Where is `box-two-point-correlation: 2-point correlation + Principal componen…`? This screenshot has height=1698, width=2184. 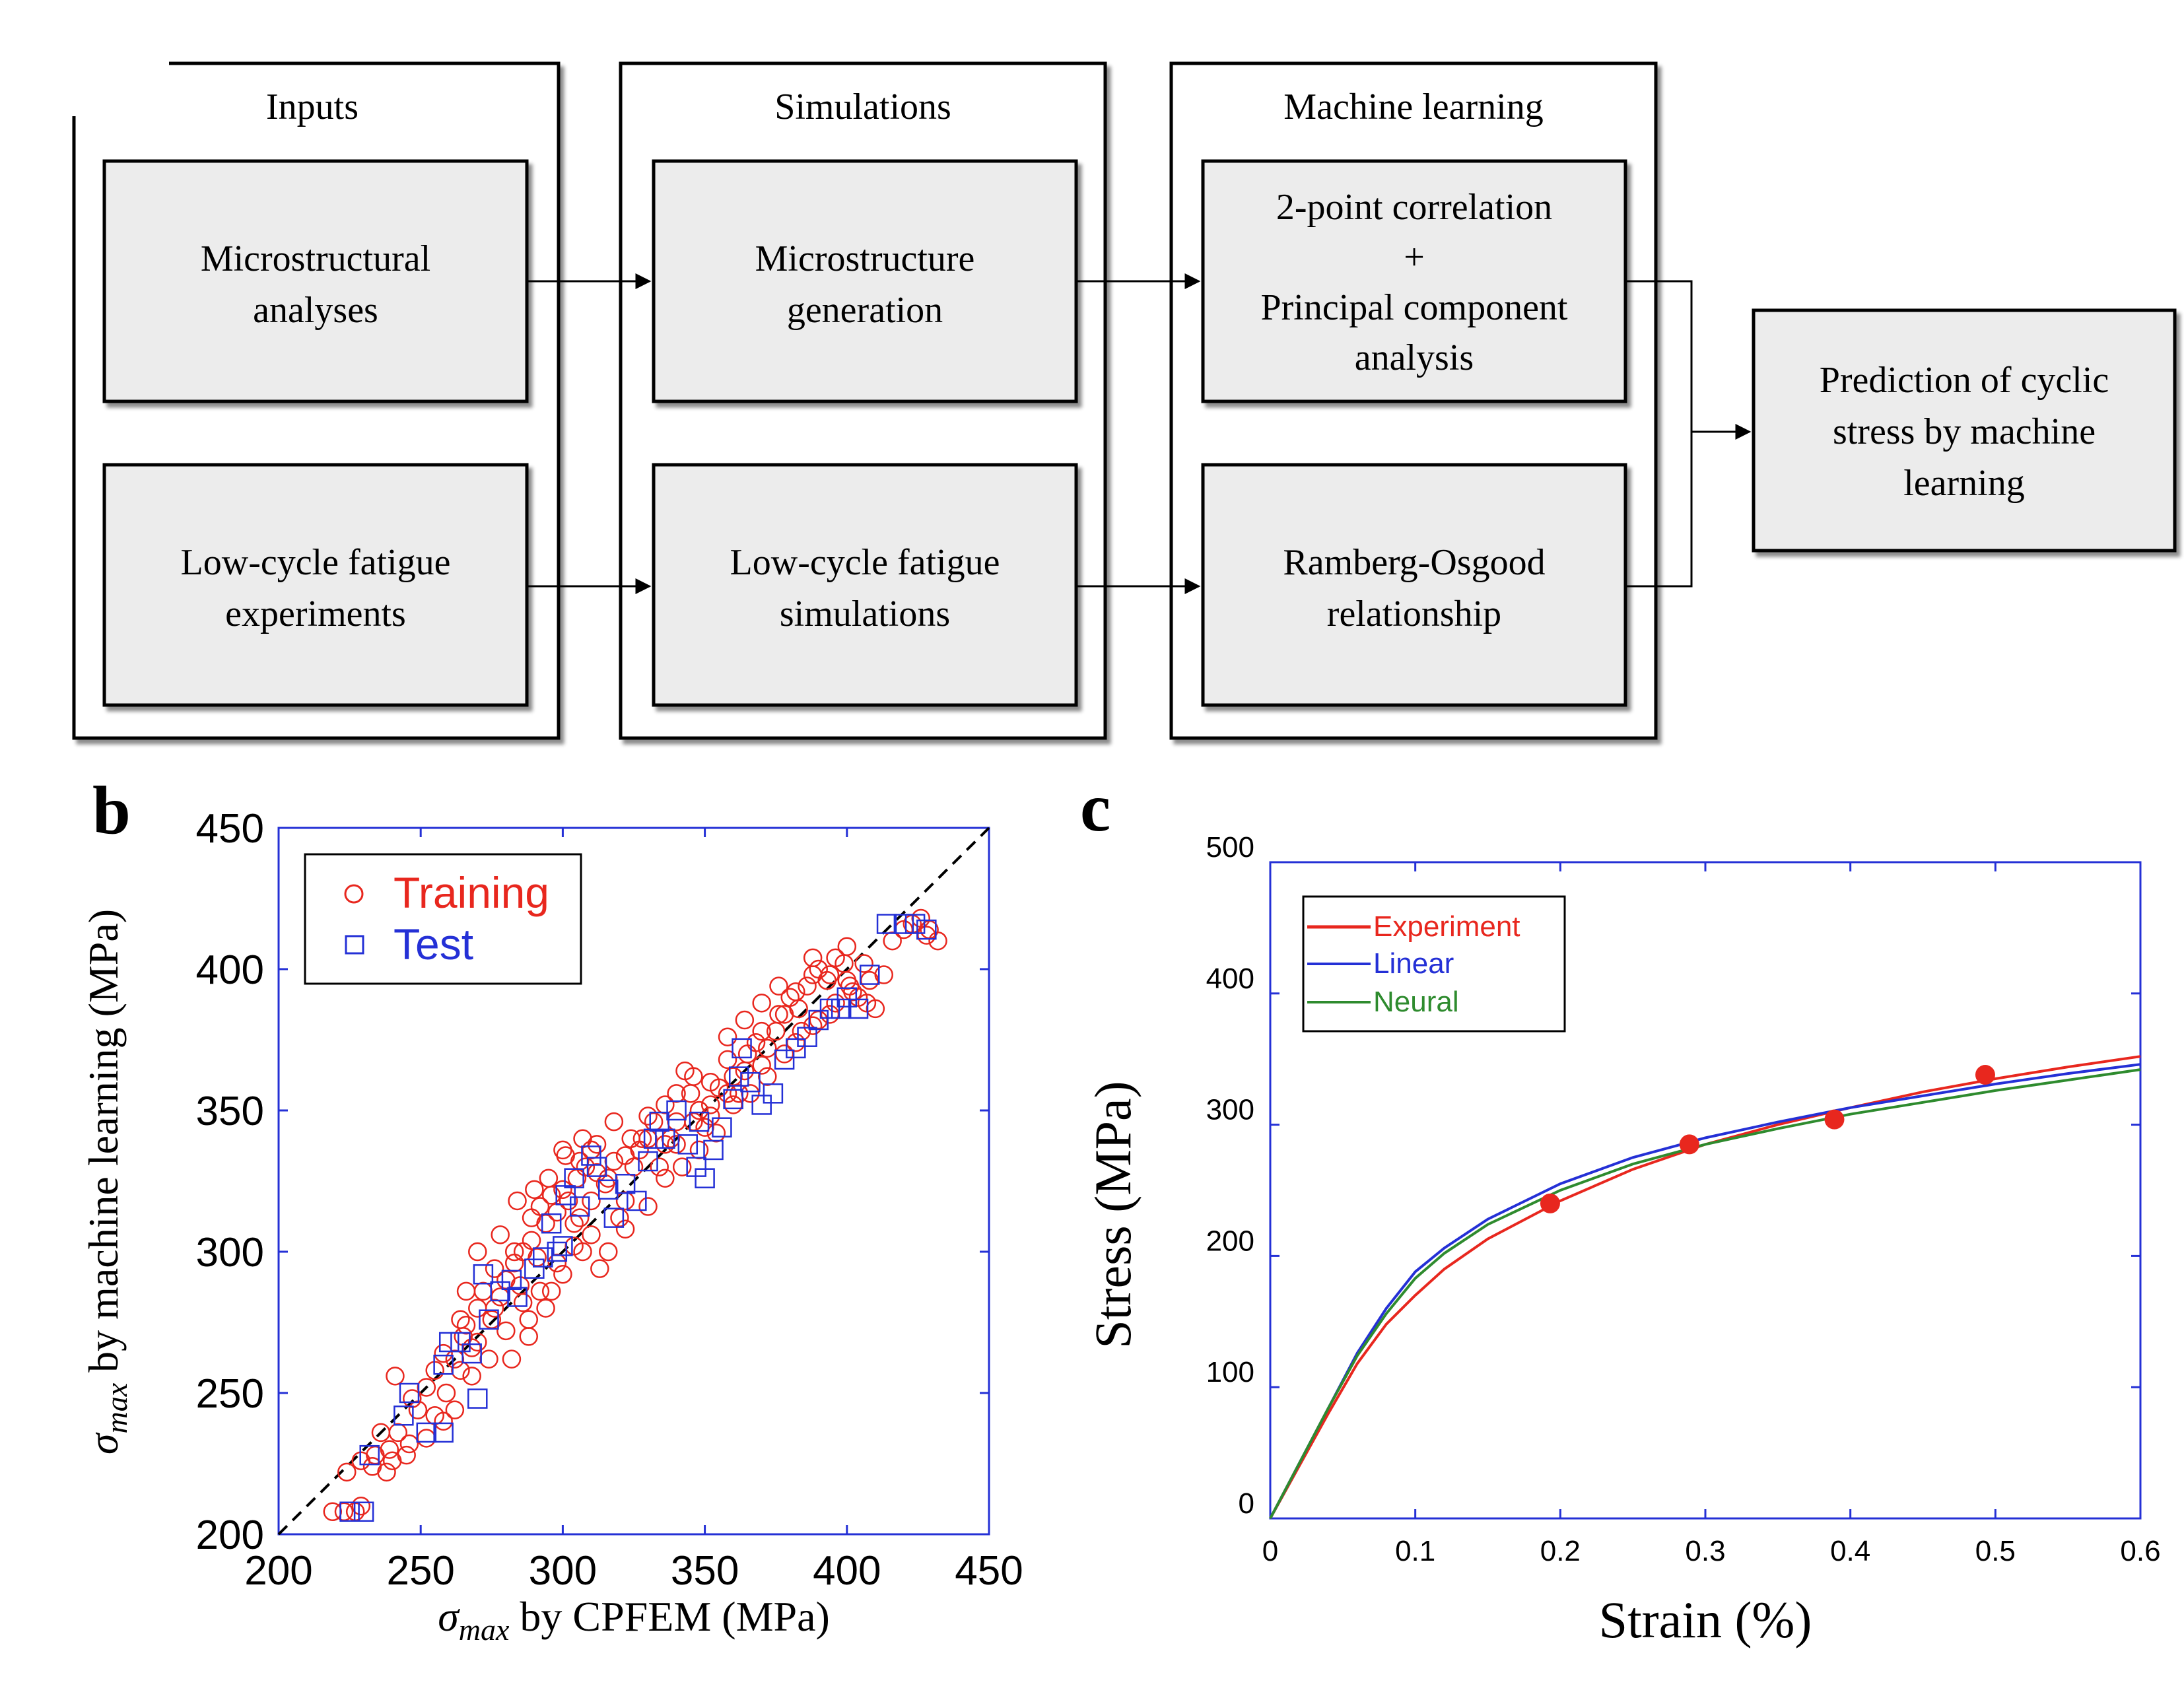 box-two-point-correlation: 2-point correlation + Principal componen… is located at coordinates (1414, 281).